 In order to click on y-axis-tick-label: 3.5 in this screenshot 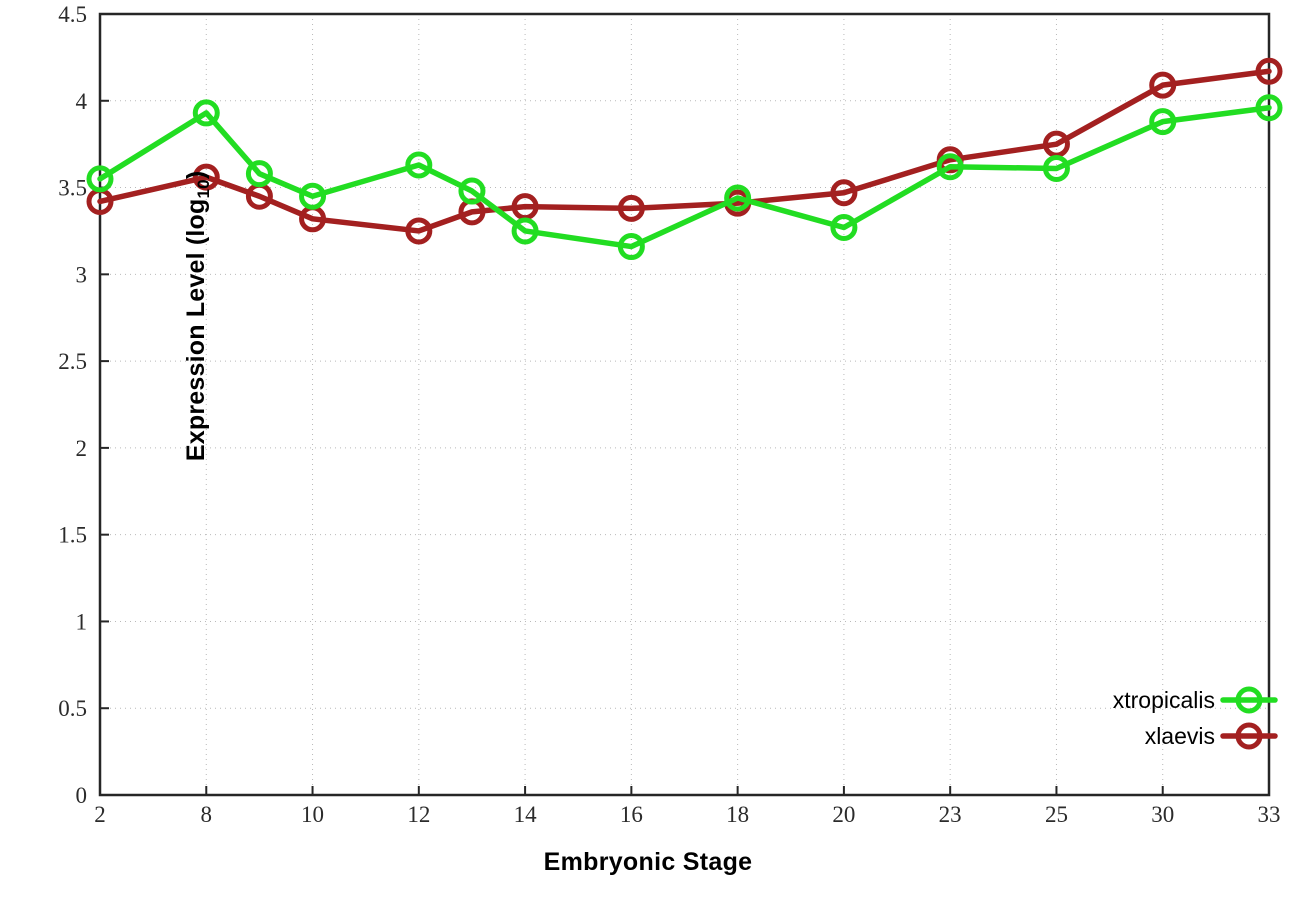, I will do `click(72, 188)`.